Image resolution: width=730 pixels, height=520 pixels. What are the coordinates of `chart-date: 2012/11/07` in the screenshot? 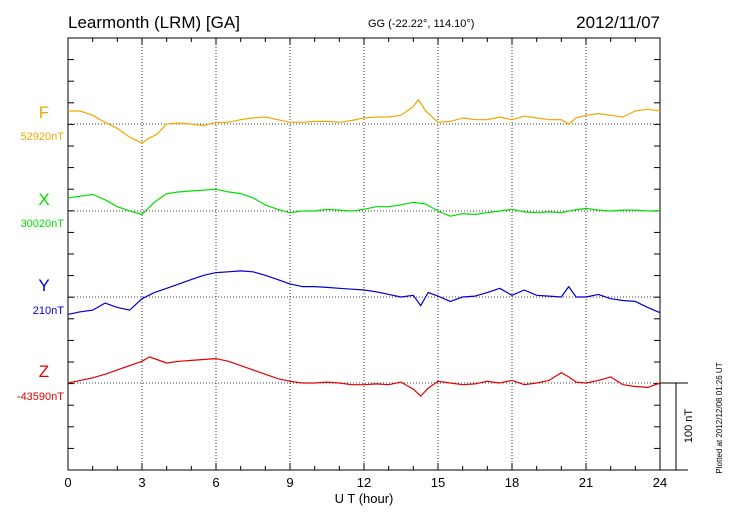 It's located at (618, 22).